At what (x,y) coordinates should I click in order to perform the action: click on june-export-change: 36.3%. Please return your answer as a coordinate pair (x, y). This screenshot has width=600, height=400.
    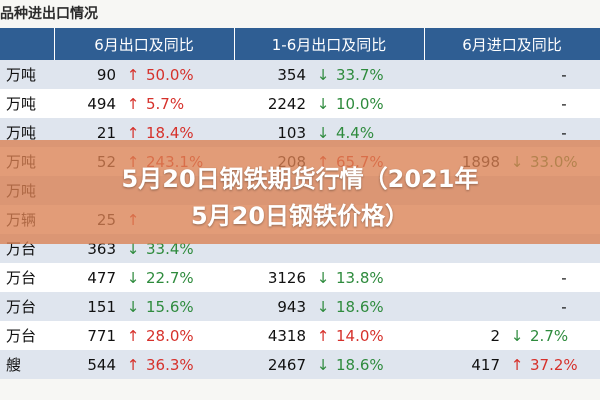
    Looking at the image, I should click on (189, 364).